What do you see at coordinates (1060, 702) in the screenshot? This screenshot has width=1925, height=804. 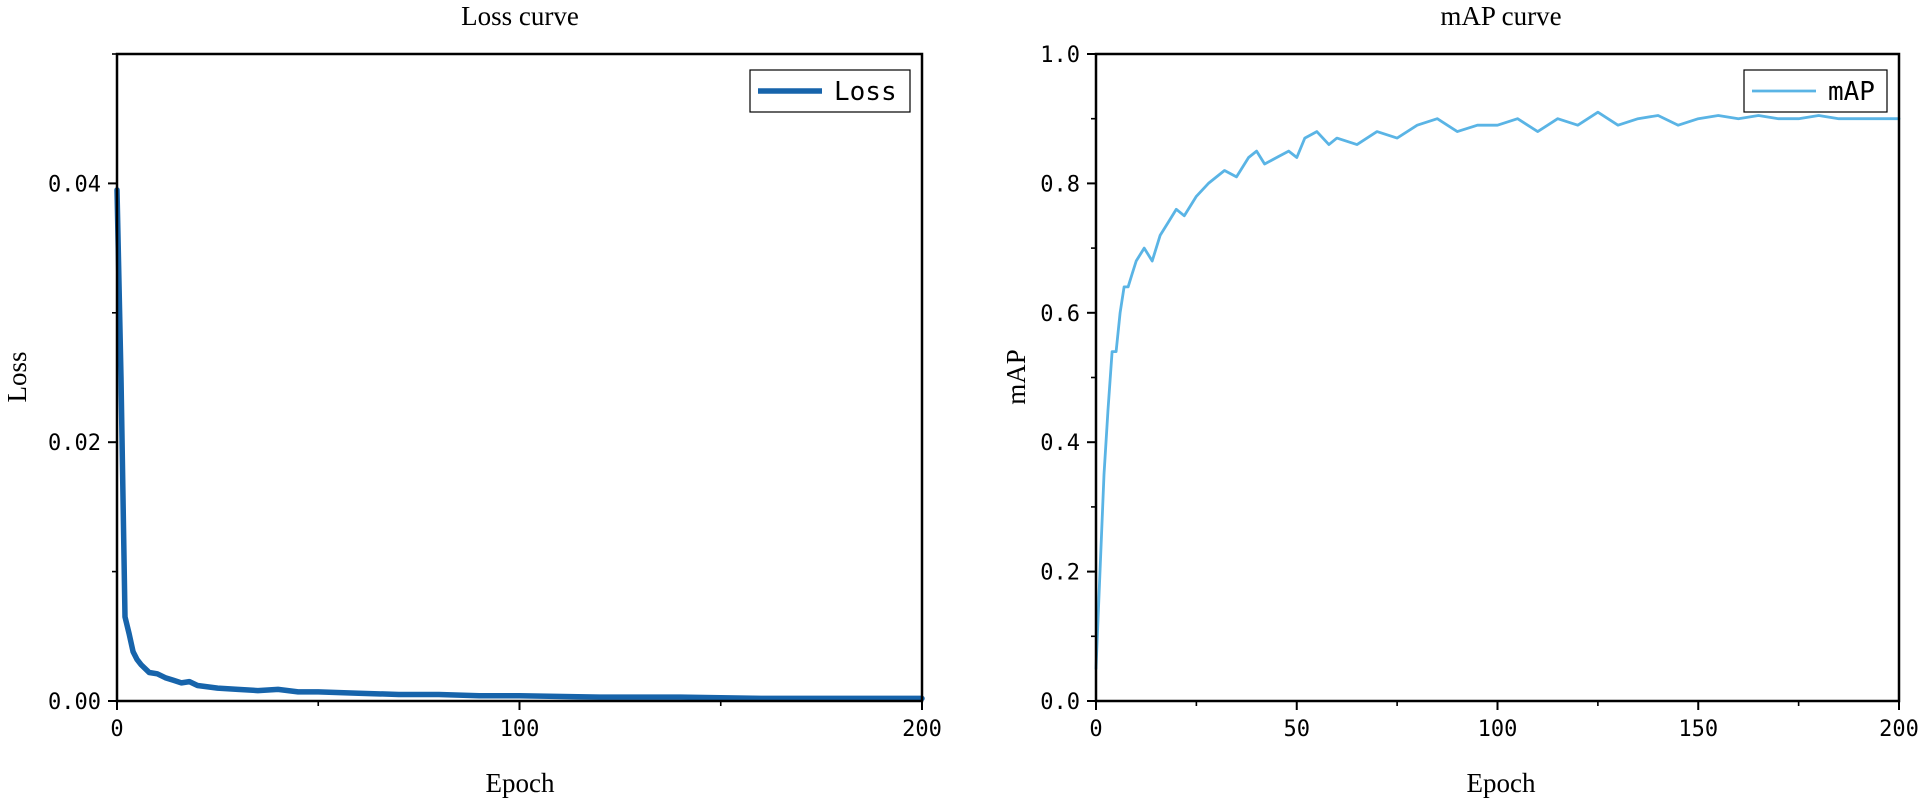 I see `y-tick-label: 0.0` at bounding box center [1060, 702].